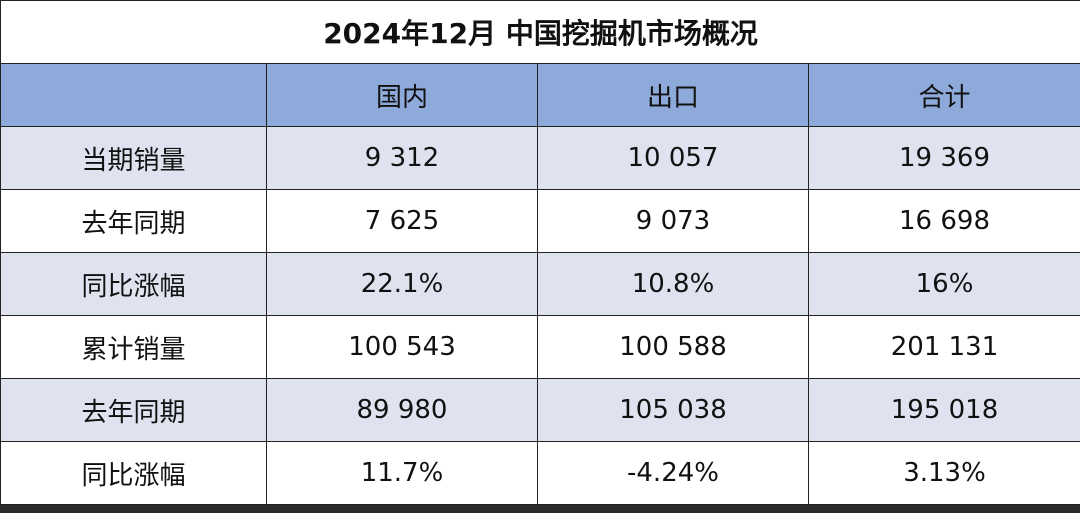 This screenshot has width=1080, height=513. I want to click on header-cell: 国内, so click(402, 95).